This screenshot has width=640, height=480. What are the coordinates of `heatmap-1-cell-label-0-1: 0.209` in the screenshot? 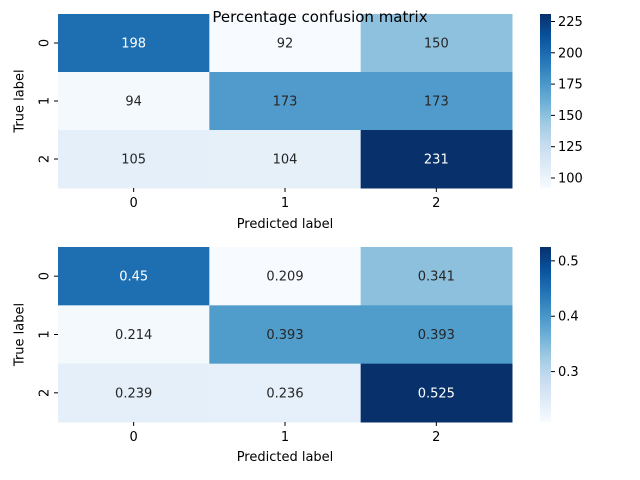 It's located at (284, 277).